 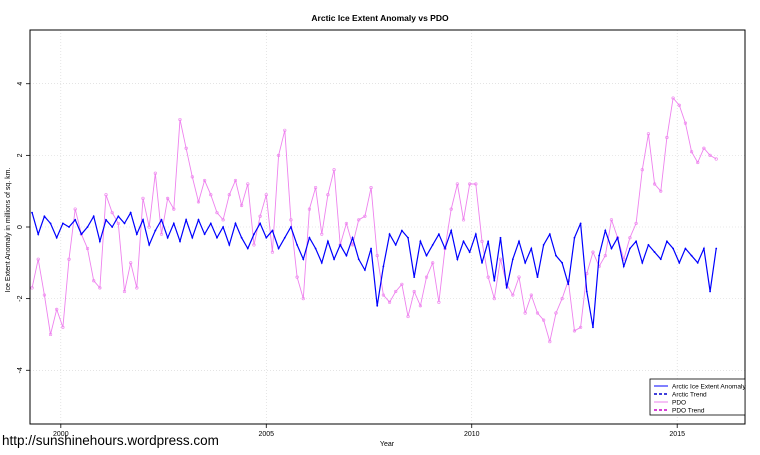 What do you see at coordinates (689, 395) in the screenshot?
I see `legend-label: Arctic Trend` at bounding box center [689, 395].